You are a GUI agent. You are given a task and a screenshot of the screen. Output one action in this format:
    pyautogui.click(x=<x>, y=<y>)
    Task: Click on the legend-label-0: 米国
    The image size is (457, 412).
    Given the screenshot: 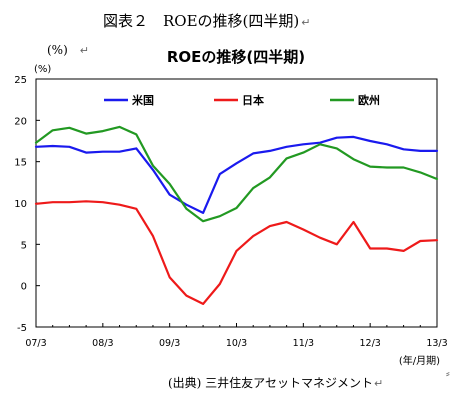 What is the action you would take?
    pyautogui.click(x=142, y=100)
    